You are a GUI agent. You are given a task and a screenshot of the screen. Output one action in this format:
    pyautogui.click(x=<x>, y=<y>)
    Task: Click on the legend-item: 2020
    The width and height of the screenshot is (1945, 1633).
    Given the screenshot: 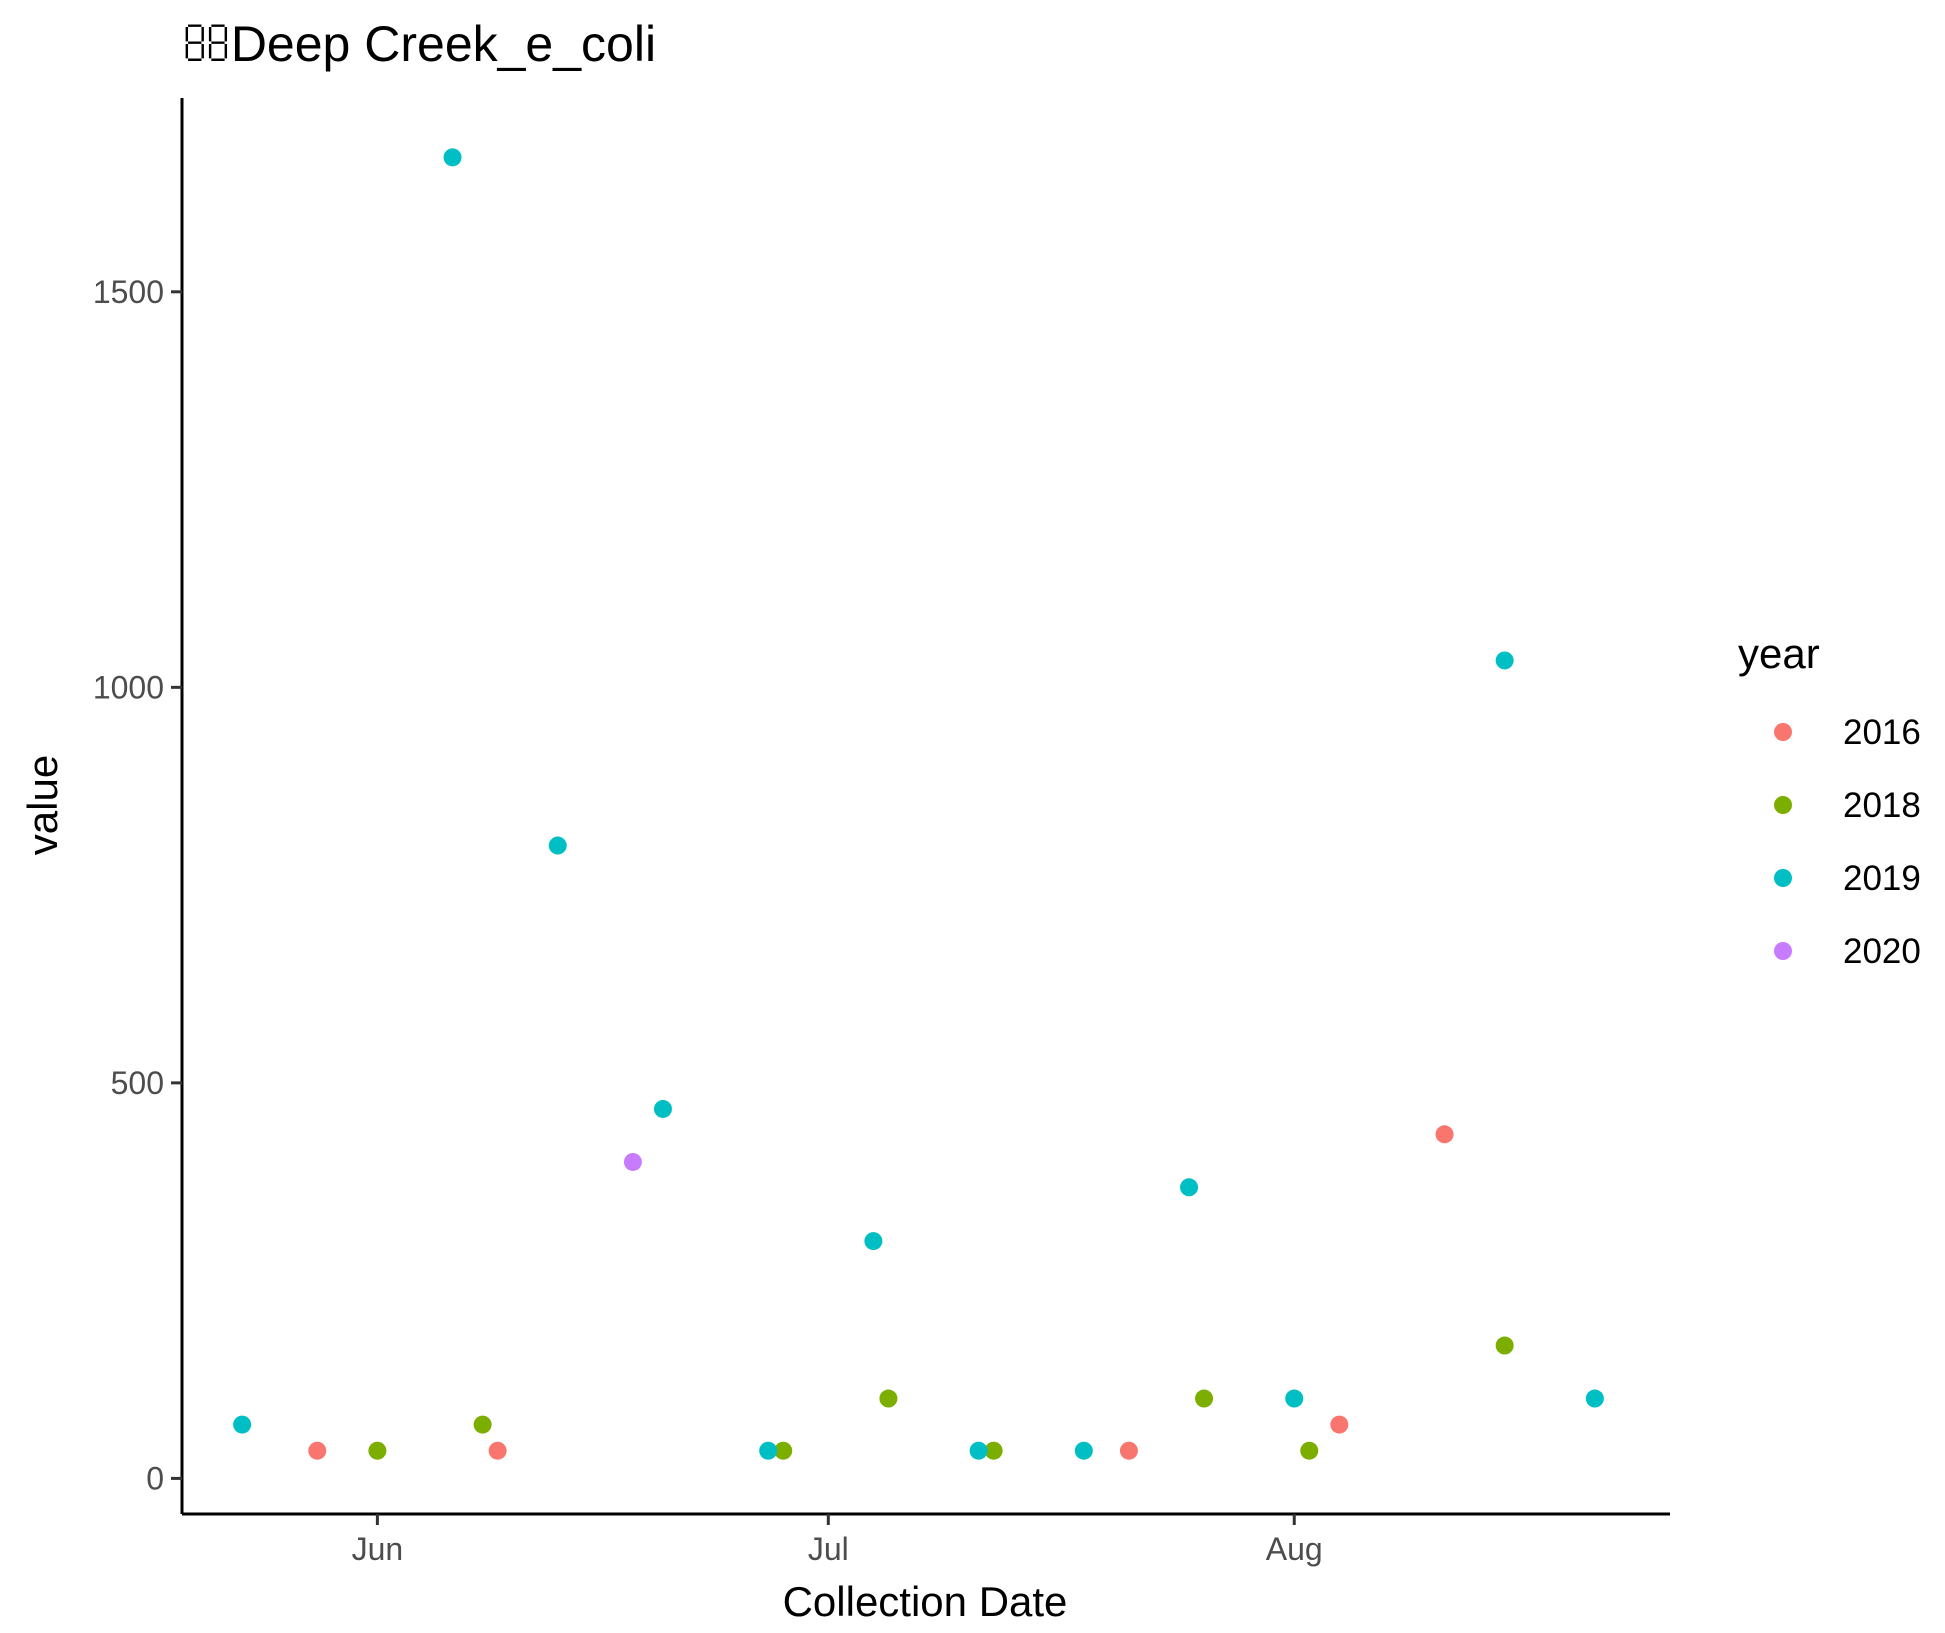 What is the action you would take?
    pyautogui.click(x=1847, y=951)
    